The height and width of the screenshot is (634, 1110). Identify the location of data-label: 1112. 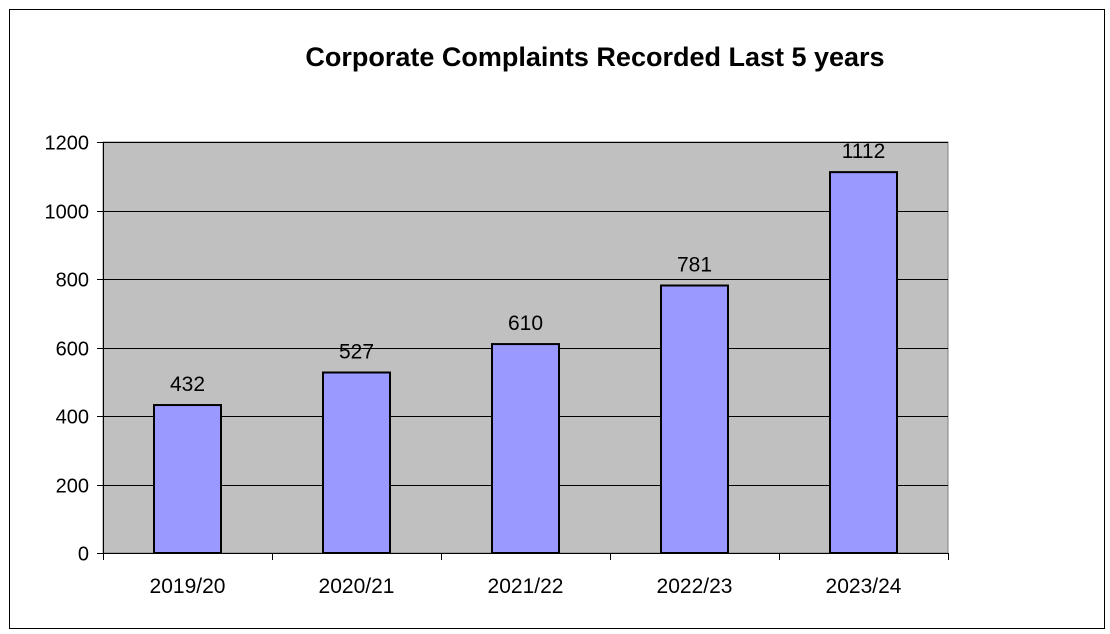
(864, 151).